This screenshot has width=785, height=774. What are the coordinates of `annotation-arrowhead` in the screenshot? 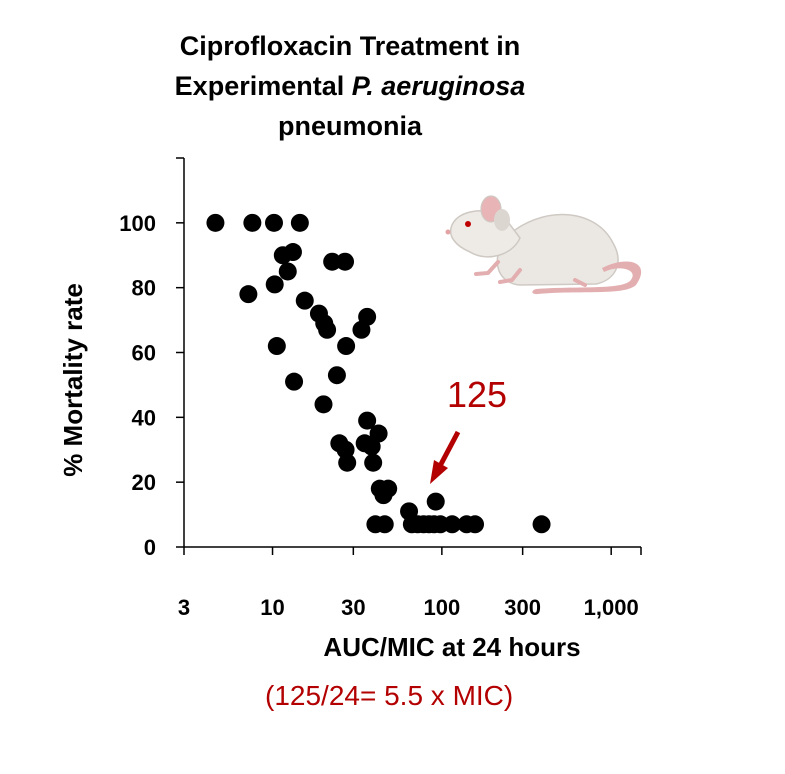 It's located at (439, 472).